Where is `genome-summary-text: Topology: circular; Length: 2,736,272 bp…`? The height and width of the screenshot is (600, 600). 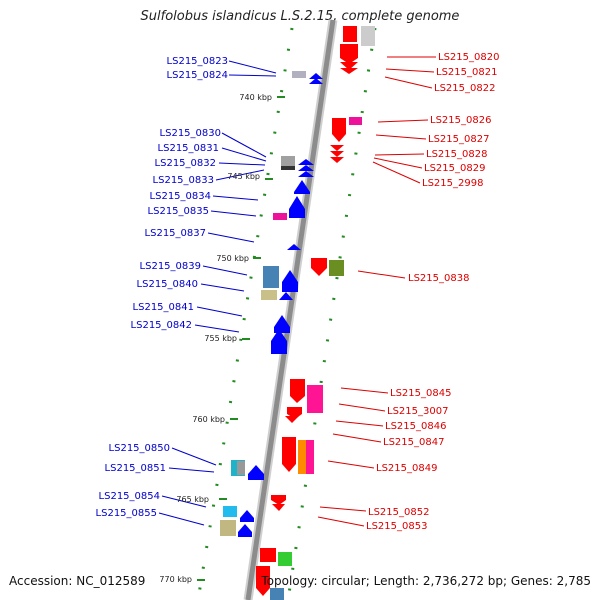 genome-summary-text: Topology: circular; Length: 2,736,272 bp… is located at coordinates (426, 581).